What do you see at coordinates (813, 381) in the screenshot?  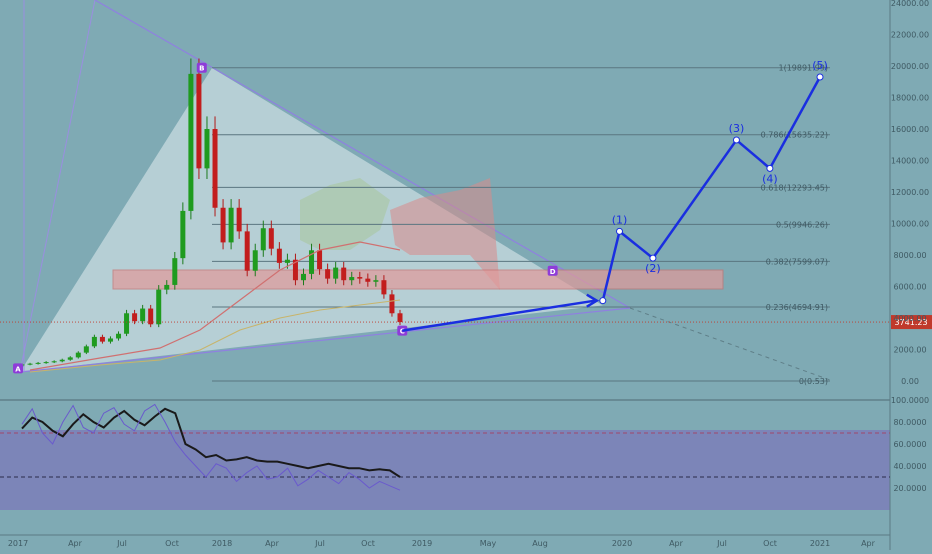 I see `fib-label-6: 0(0.53)` at bounding box center [813, 381].